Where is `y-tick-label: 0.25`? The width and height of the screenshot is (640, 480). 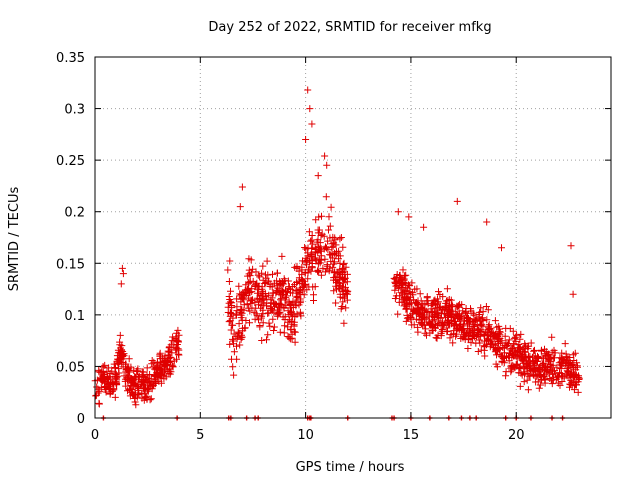
y-tick-label: 0.25 is located at coordinates (70, 161).